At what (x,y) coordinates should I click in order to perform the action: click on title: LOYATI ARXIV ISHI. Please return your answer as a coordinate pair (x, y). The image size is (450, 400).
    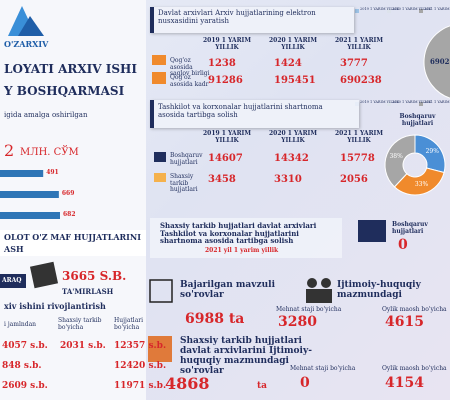
    Looking at the image, I should click on (70, 69).